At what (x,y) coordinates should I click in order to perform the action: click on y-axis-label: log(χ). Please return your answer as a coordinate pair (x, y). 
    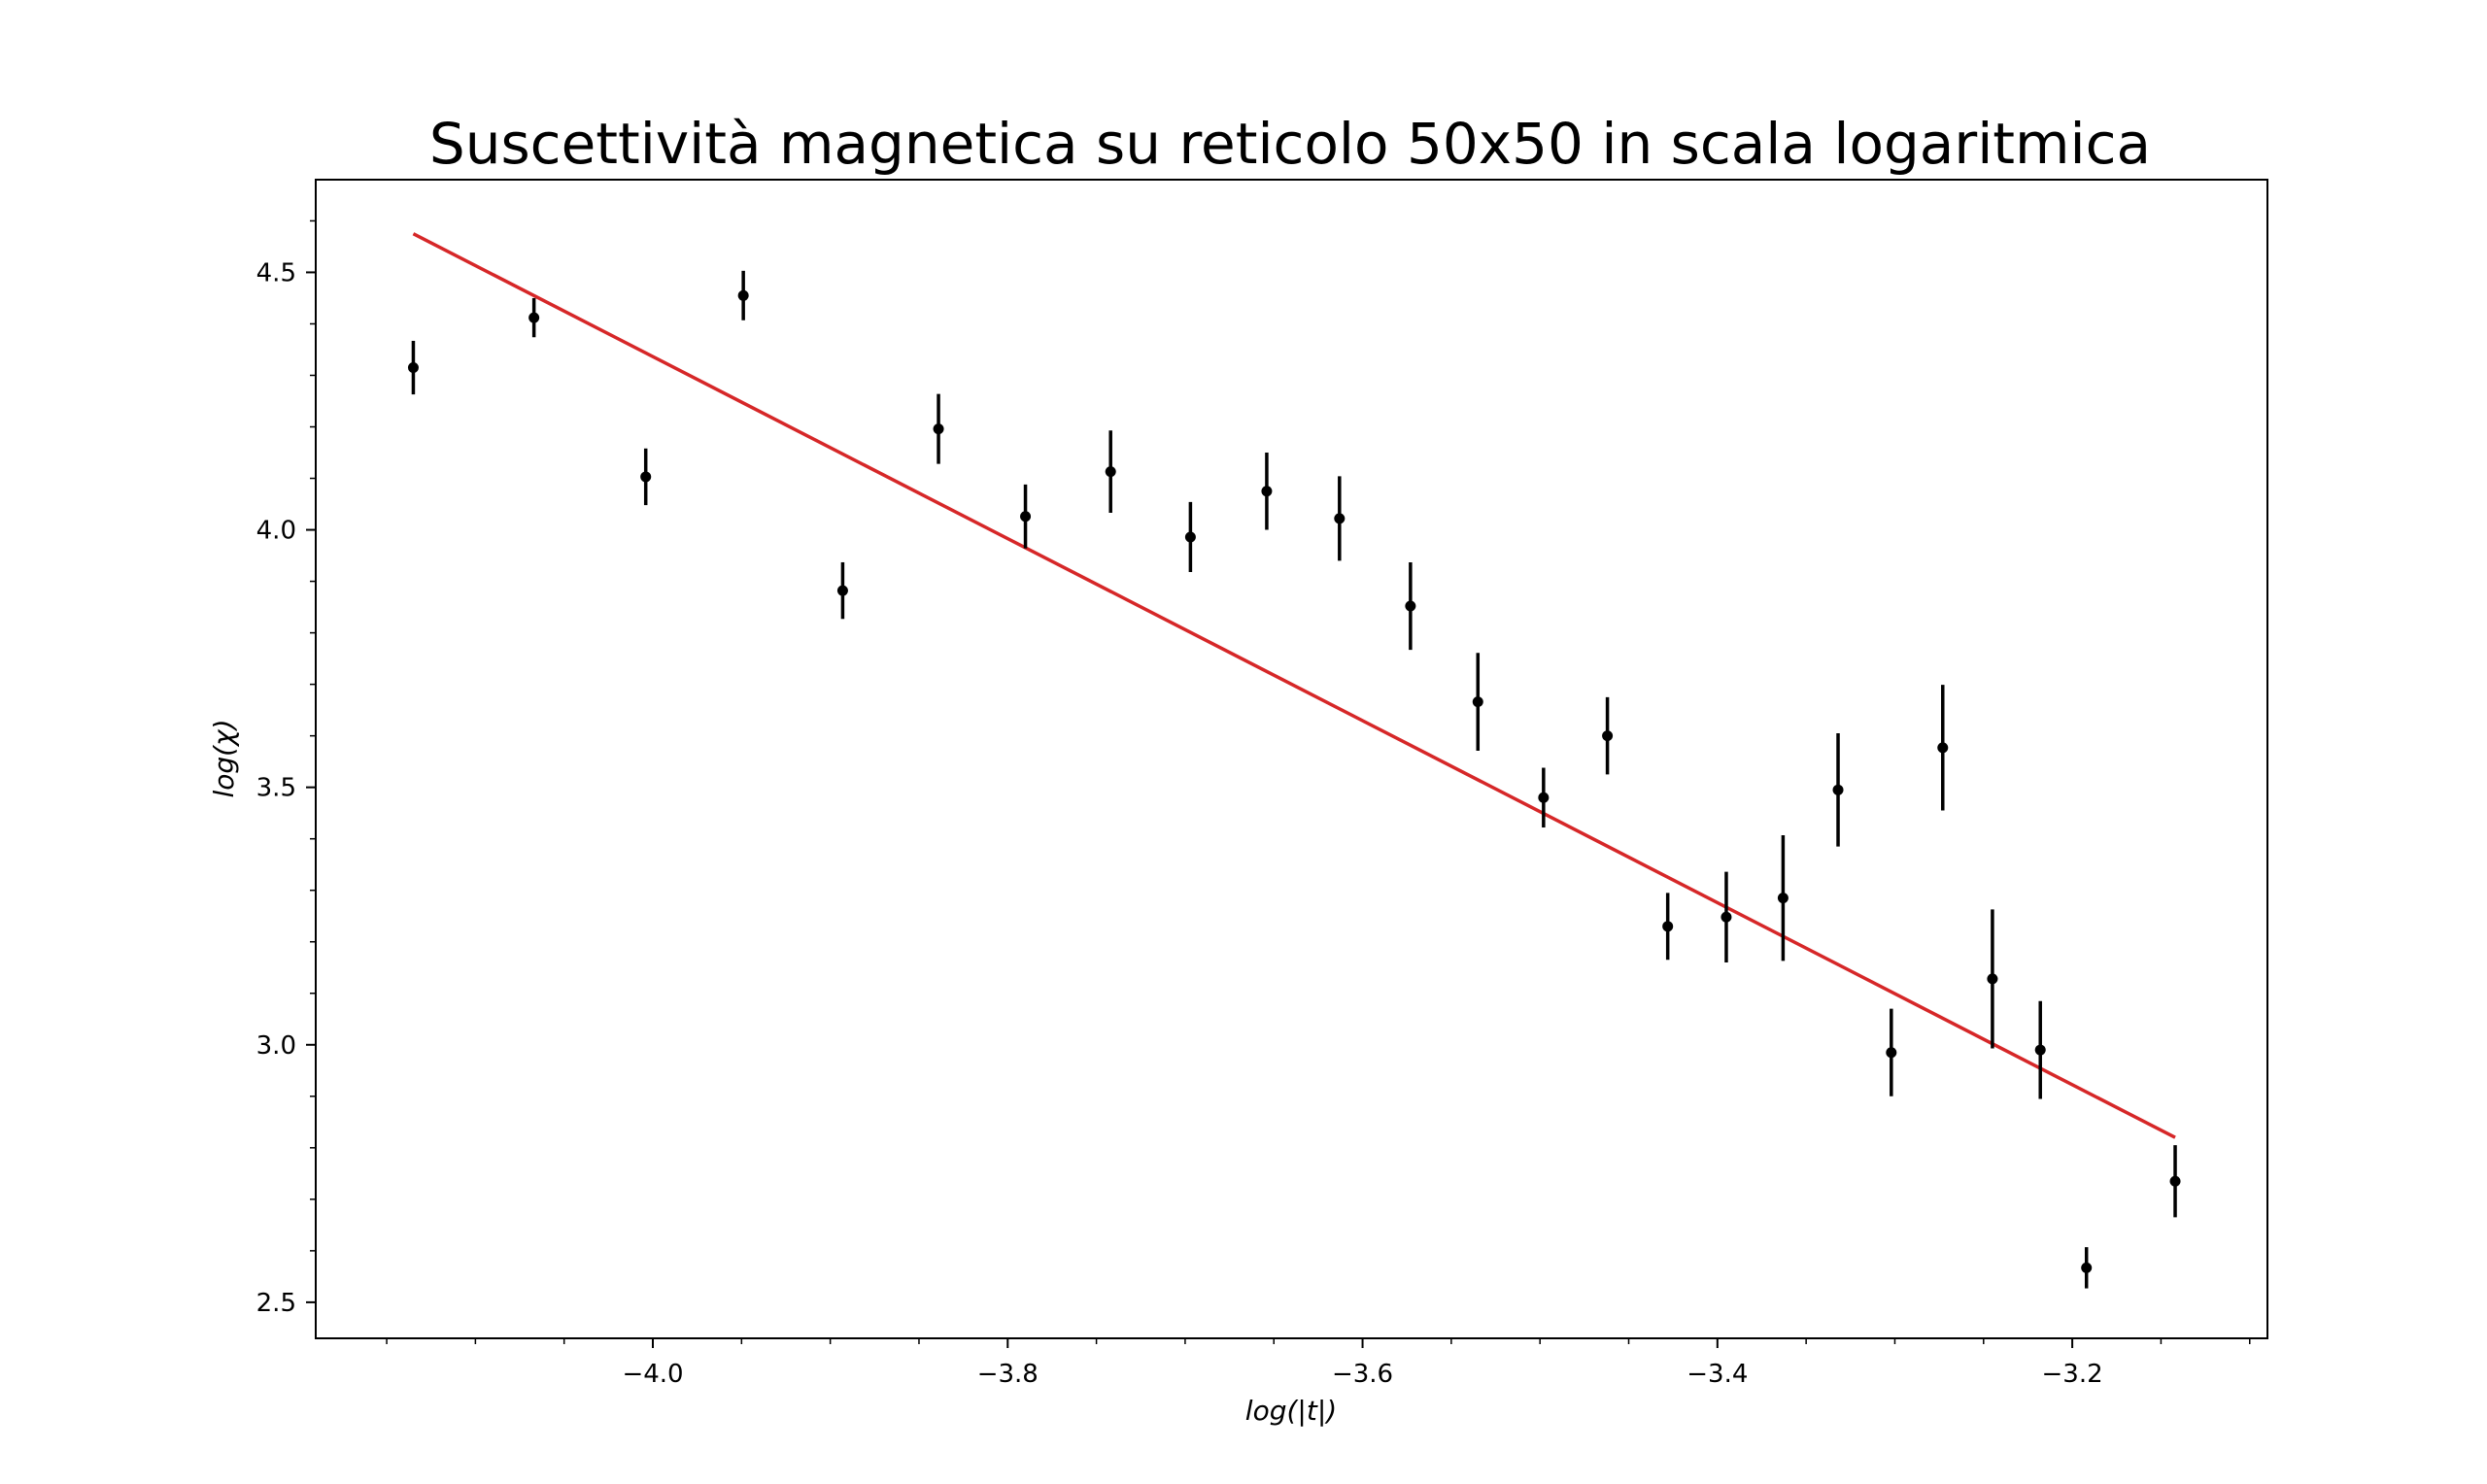
    Looking at the image, I should click on (224, 758).